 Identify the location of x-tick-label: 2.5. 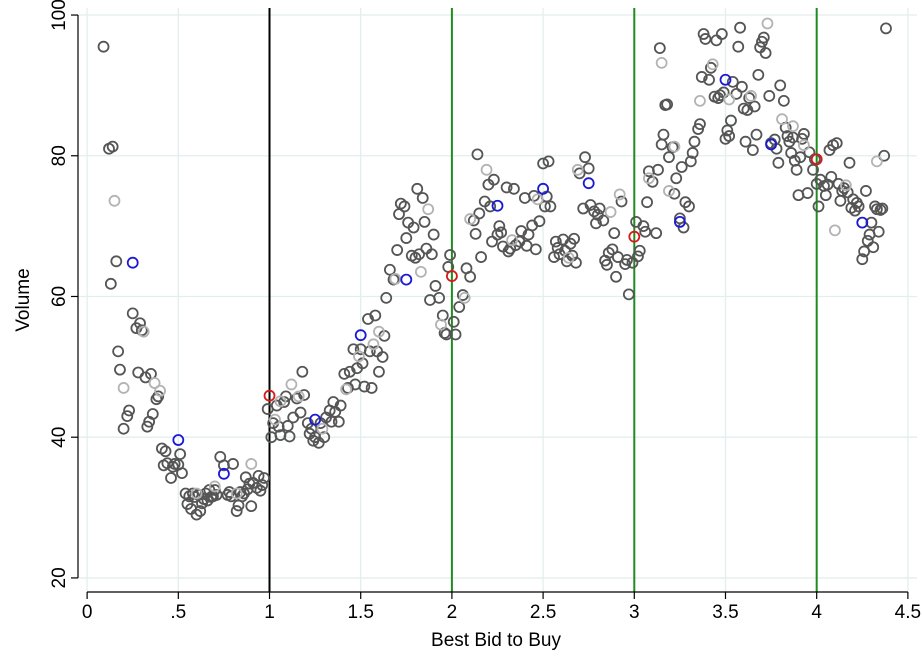
(543, 612).